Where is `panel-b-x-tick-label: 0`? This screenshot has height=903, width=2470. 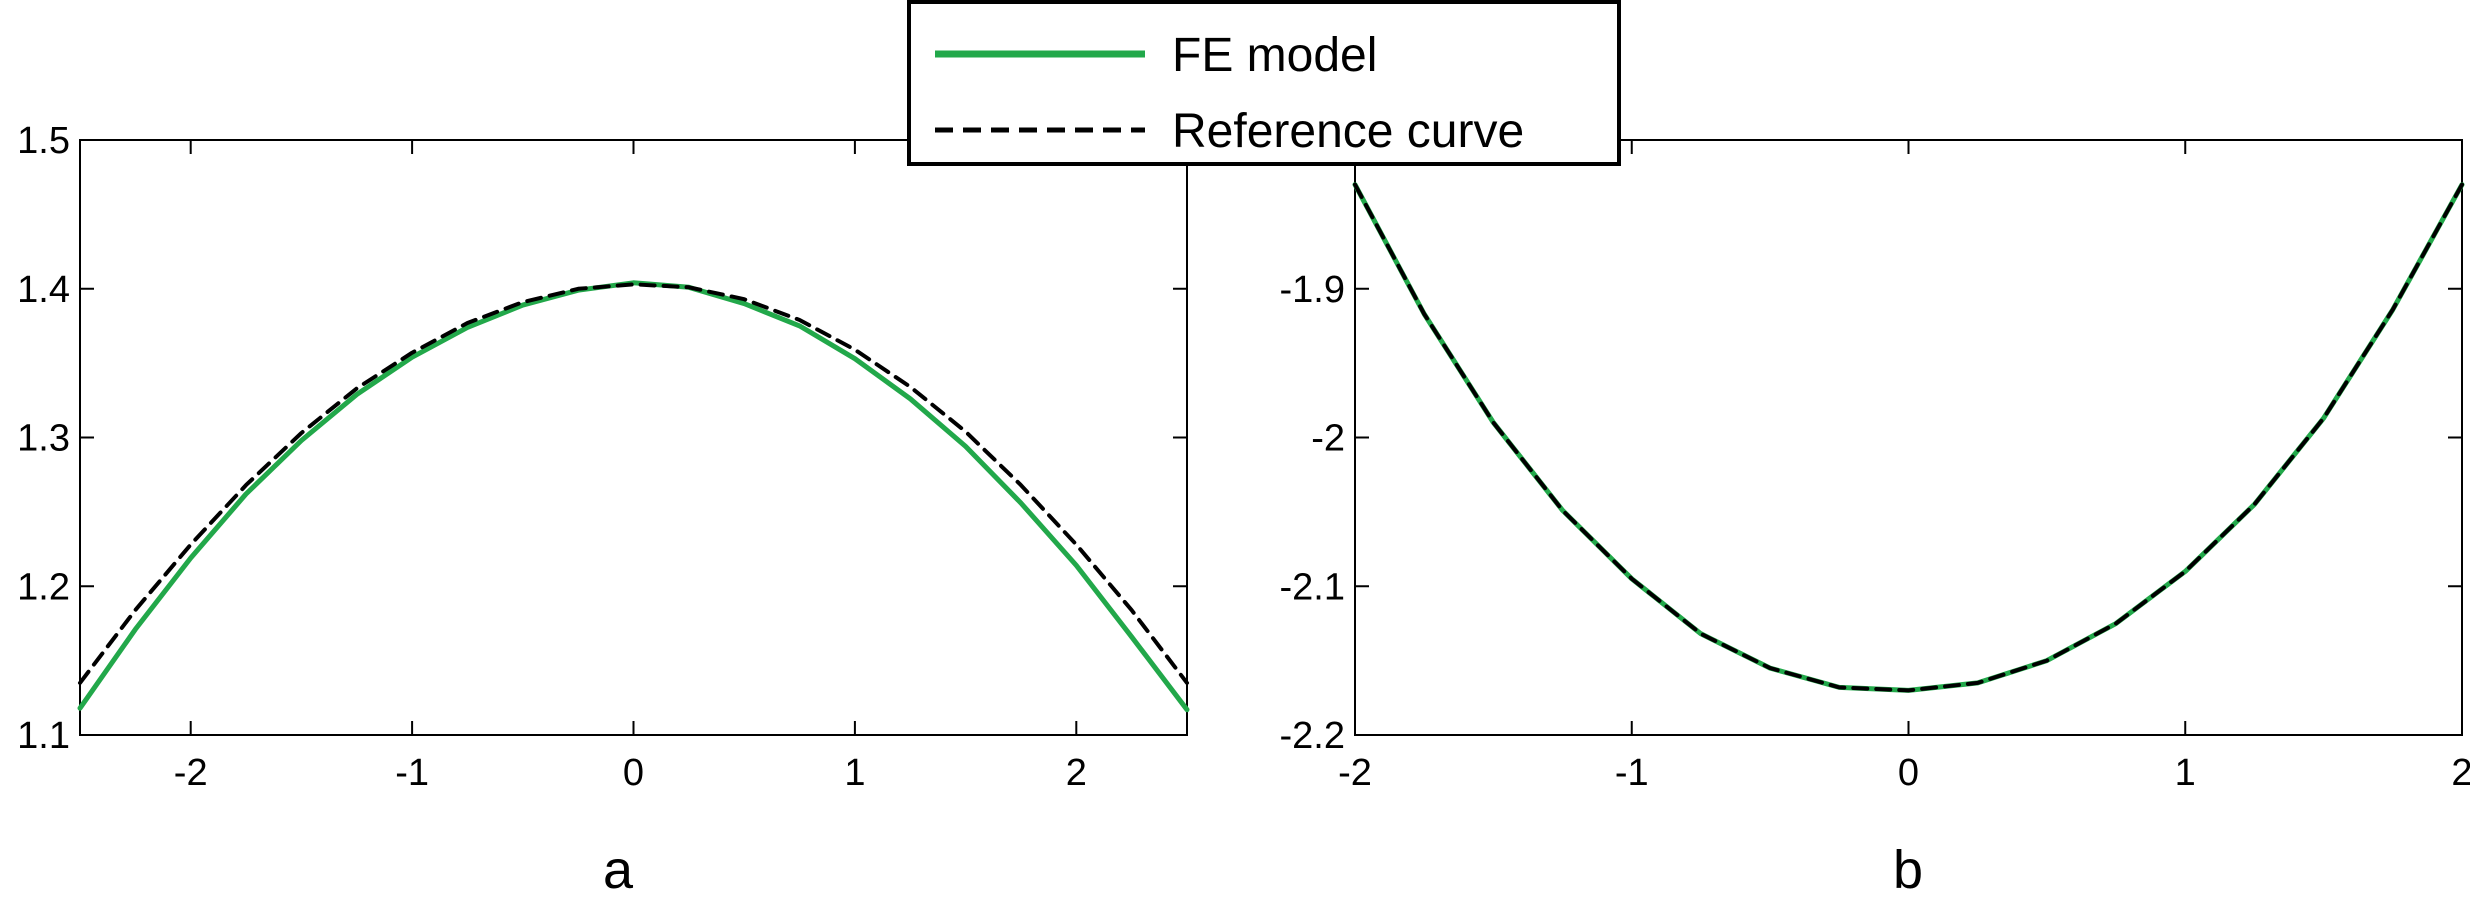
panel-b-x-tick-label: 0 is located at coordinates (1908, 773).